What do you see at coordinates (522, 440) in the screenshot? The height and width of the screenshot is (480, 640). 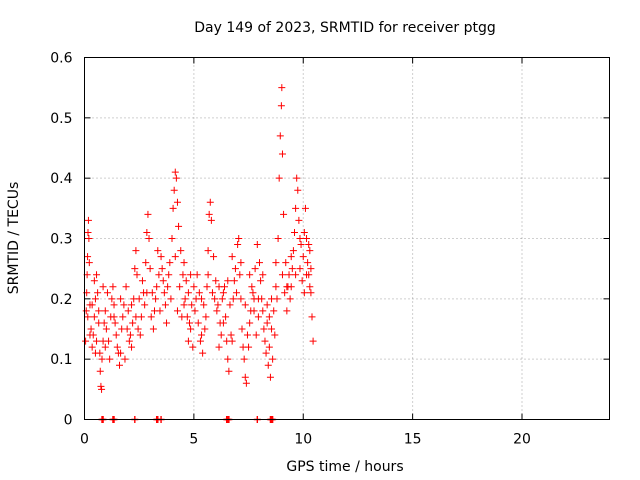 I see `x-tick-label: 20` at bounding box center [522, 440].